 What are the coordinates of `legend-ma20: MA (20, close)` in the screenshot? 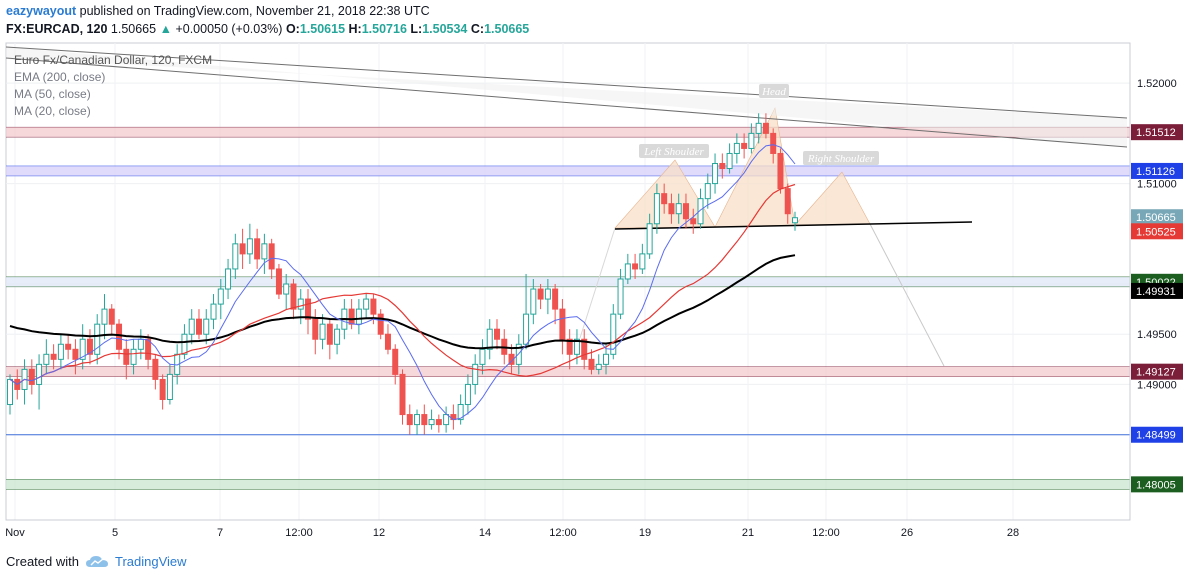 It's located at (52, 111).